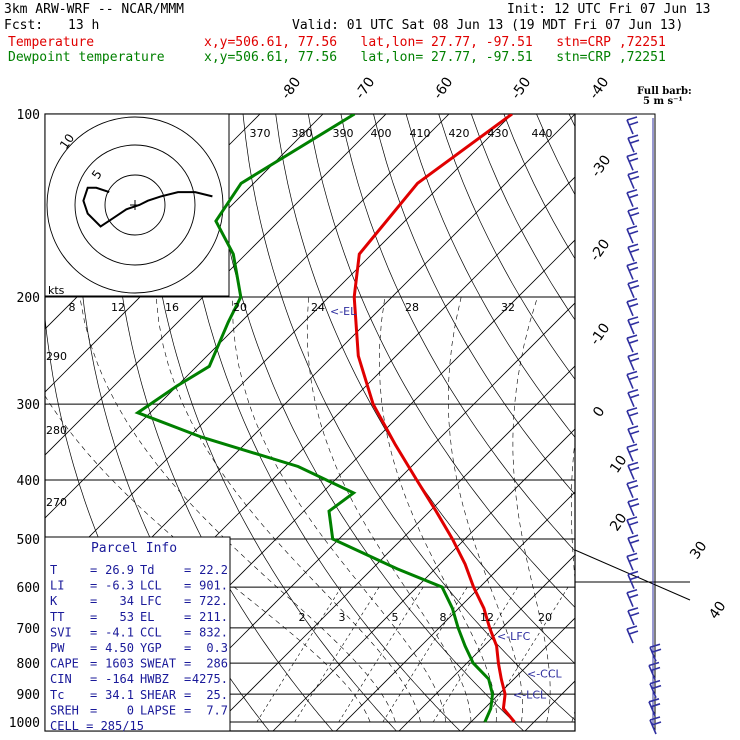 This screenshot has height=740, width=740. I want to click on pressure-label-600: 600, so click(28, 588).